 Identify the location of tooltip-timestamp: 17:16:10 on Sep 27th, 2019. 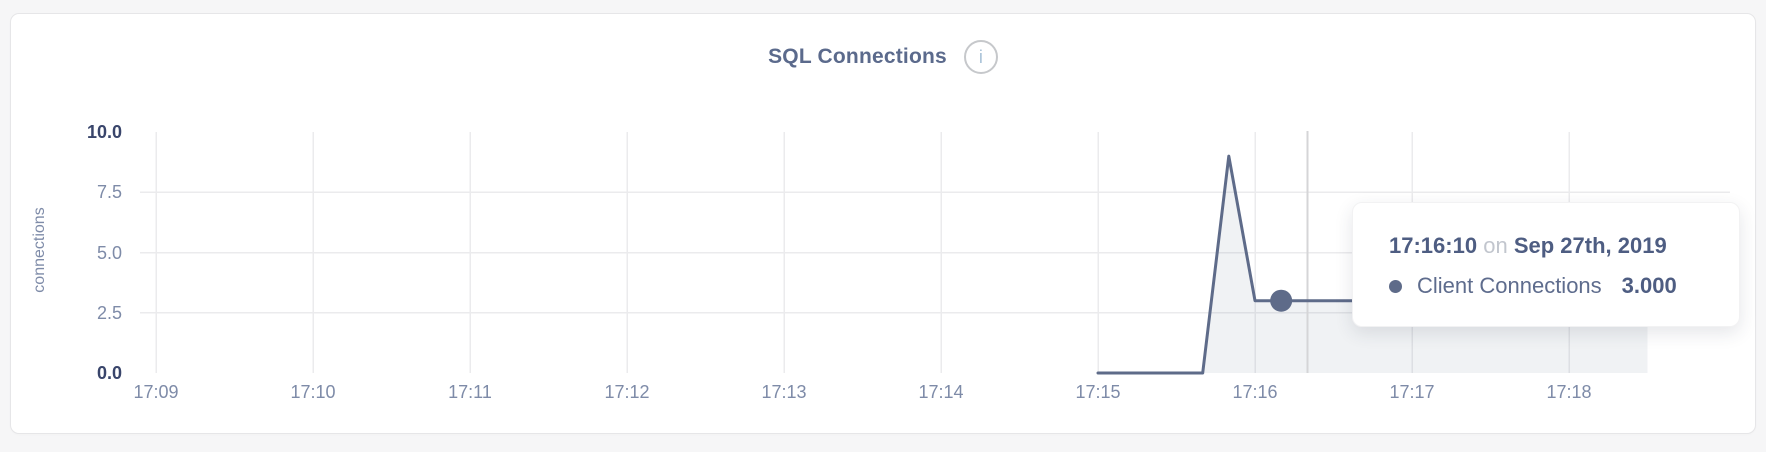
(1564, 246).